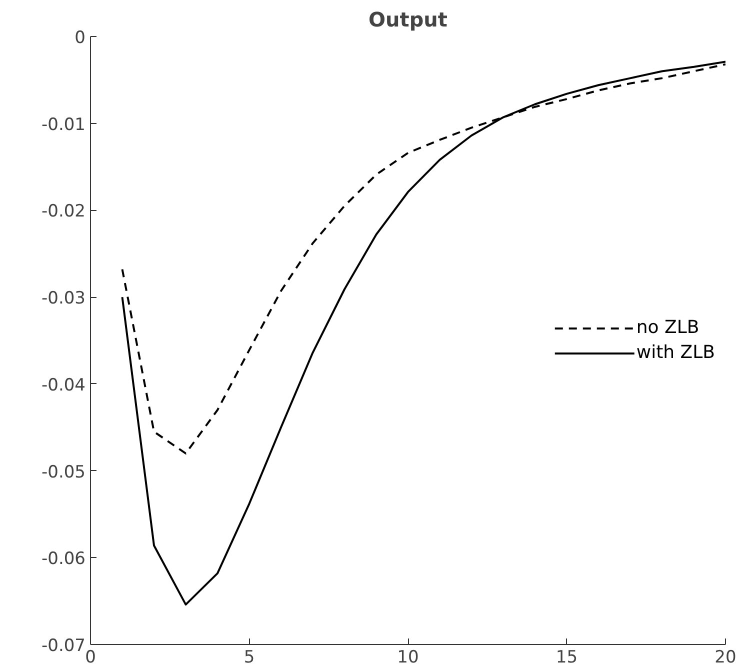 This screenshot has height=669, width=752. Describe the element at coordinates (64, 385) in the screenshot. I see `y-tick-label: -0.04` at that location.